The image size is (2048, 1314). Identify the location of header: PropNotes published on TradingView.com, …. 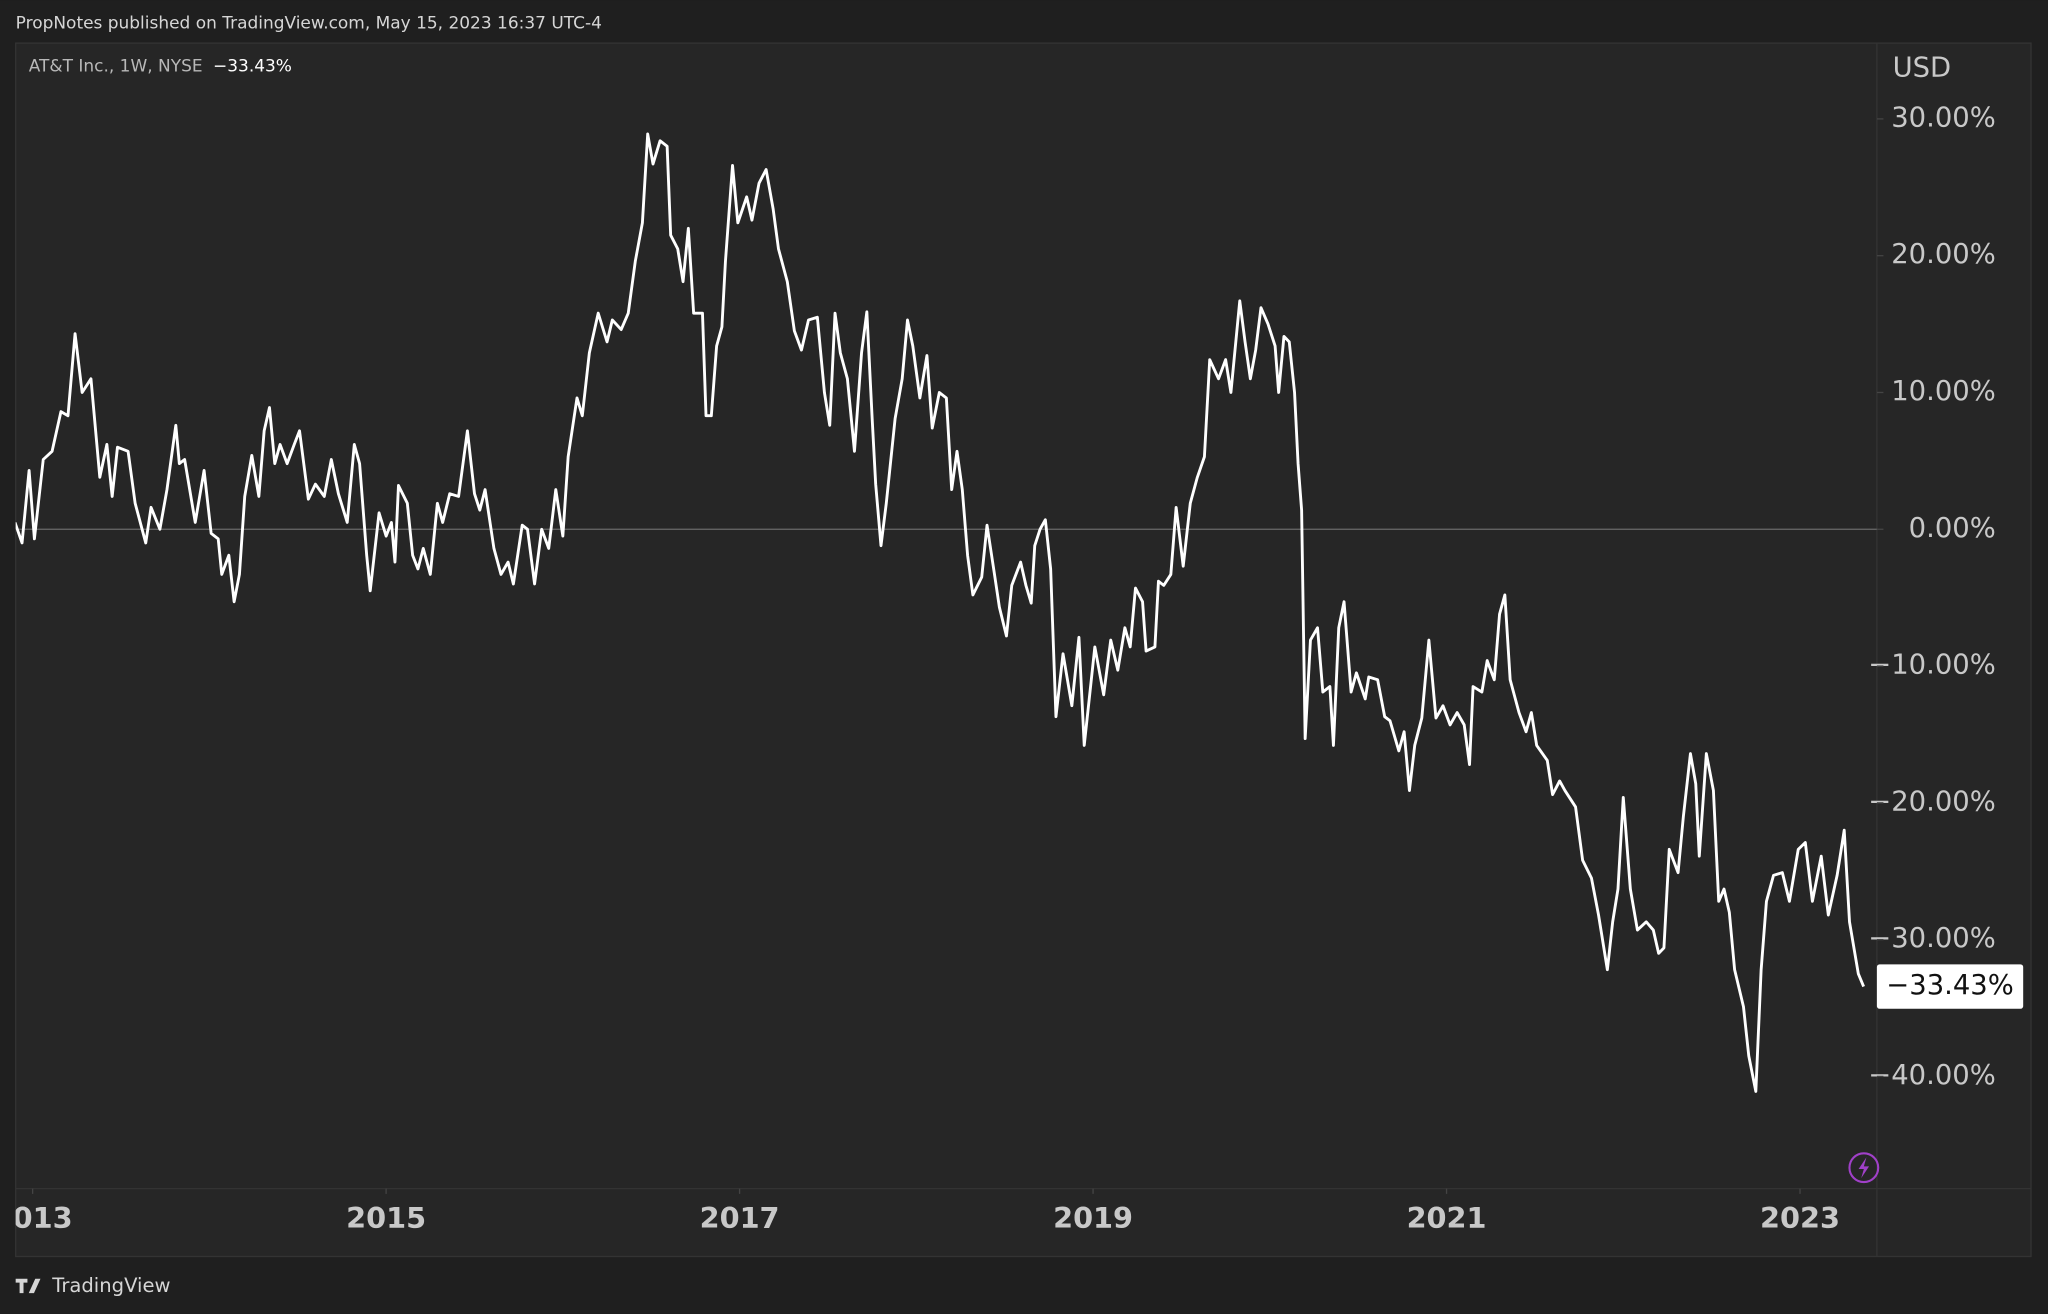
(309, 24).